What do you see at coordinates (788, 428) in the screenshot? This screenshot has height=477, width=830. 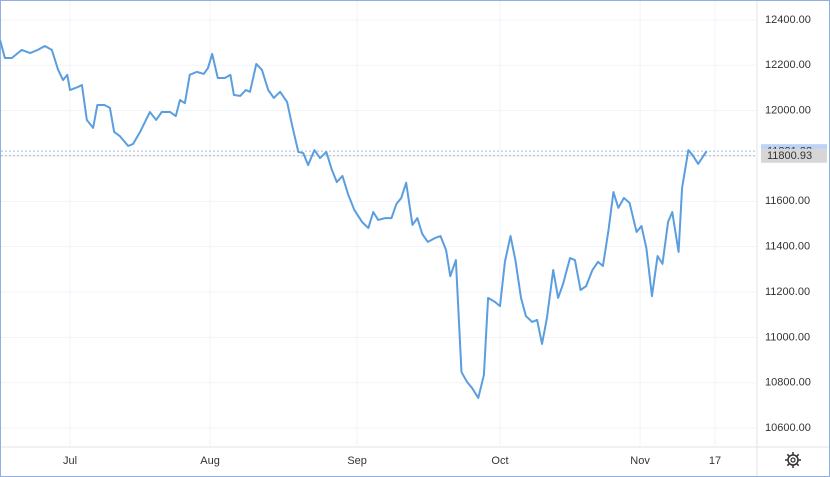 I see `y-tick-label: 10600.00` at bounding box center [788, 428].